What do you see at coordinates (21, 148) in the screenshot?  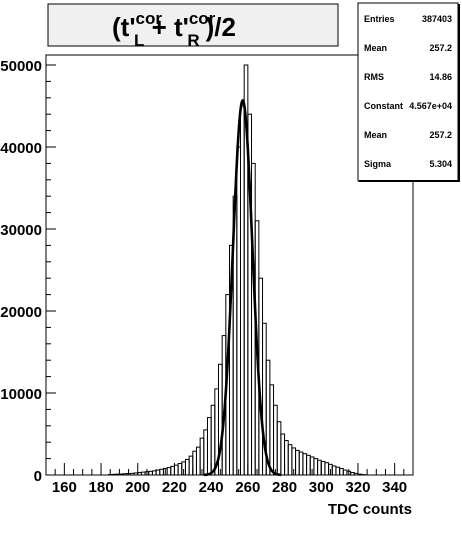 I see `y-tick-label: 40000` at bounding box center [21, 148].